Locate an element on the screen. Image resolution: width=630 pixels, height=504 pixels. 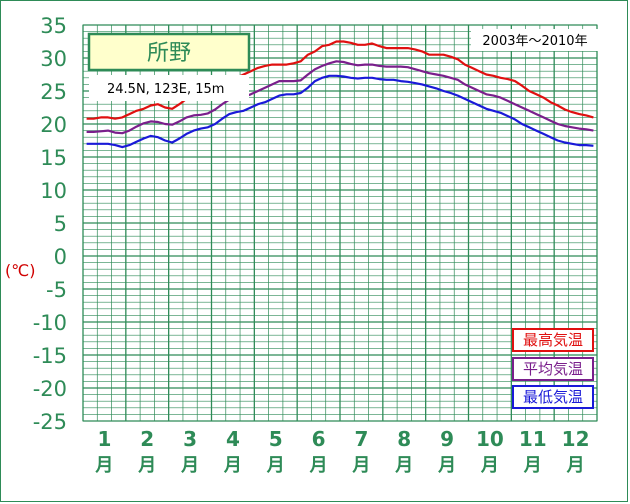
month-label: 5 is located at coordinates (276, 439).